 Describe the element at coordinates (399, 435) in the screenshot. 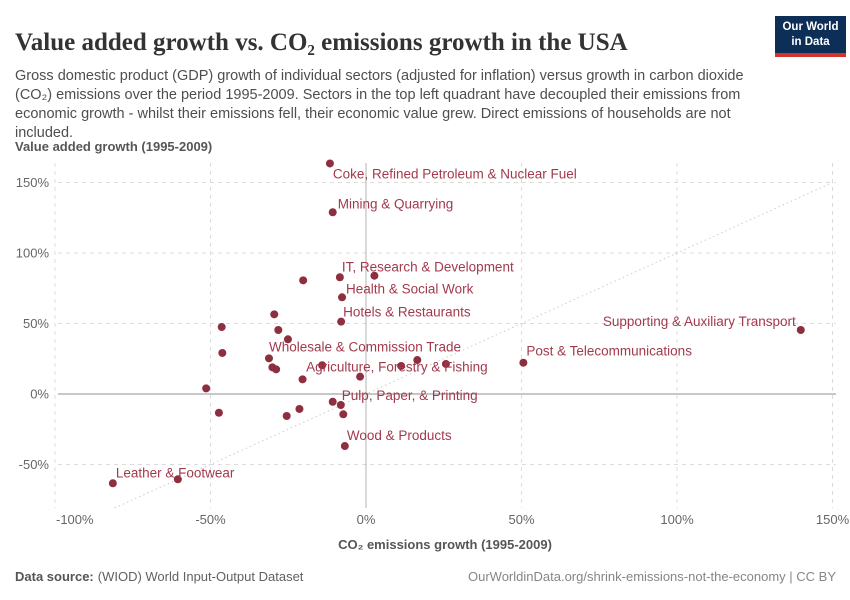

I see `point-label: Wood & Products` at that location.